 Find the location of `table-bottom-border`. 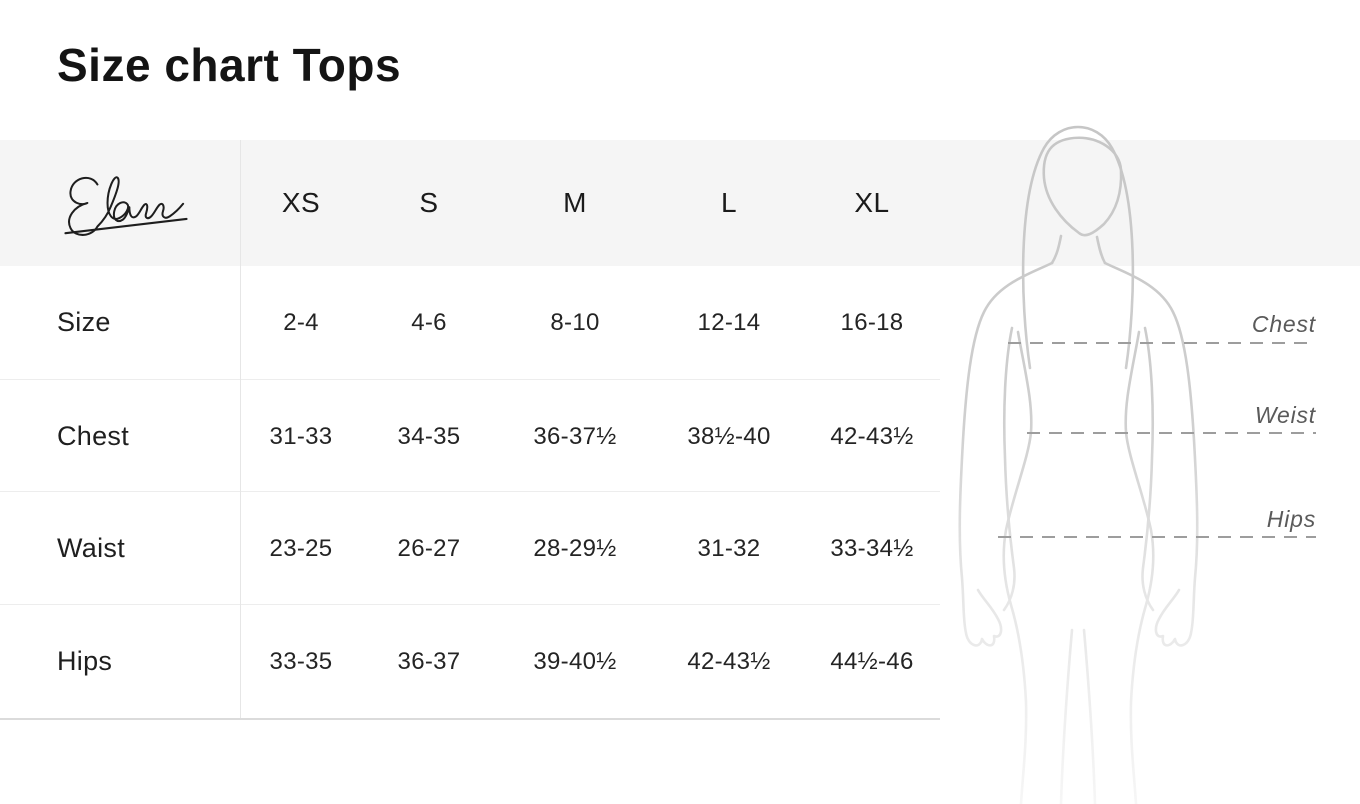

table-bottom-border is located at coordinates (470, 719).